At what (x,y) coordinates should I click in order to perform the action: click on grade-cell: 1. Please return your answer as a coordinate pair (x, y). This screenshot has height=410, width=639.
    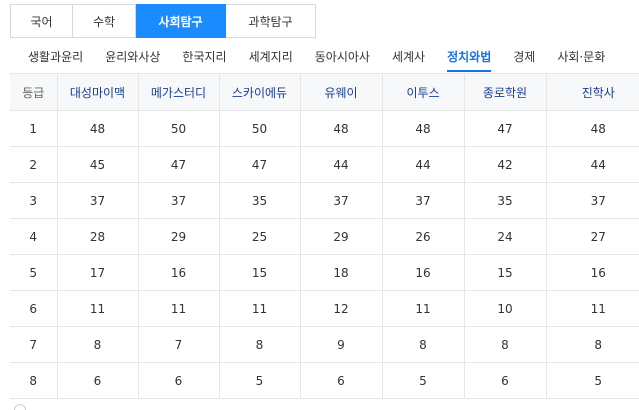
    Looking at the image, I should click on (33, 128).